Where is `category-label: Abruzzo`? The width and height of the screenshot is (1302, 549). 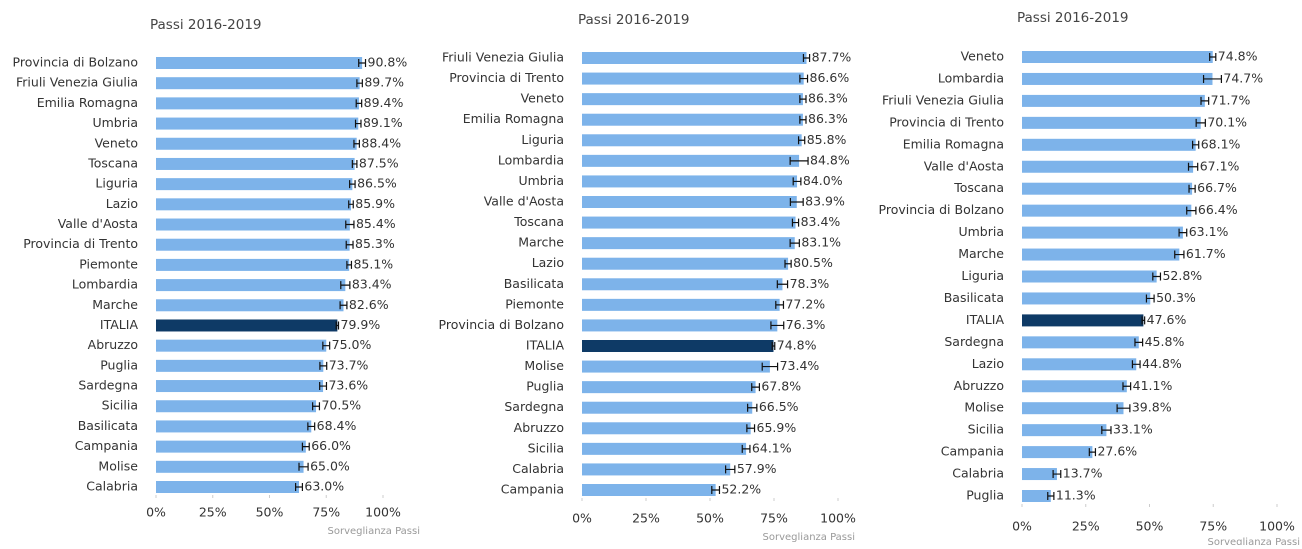
category-label: Abruzzo is located at coordinates (113, 344).